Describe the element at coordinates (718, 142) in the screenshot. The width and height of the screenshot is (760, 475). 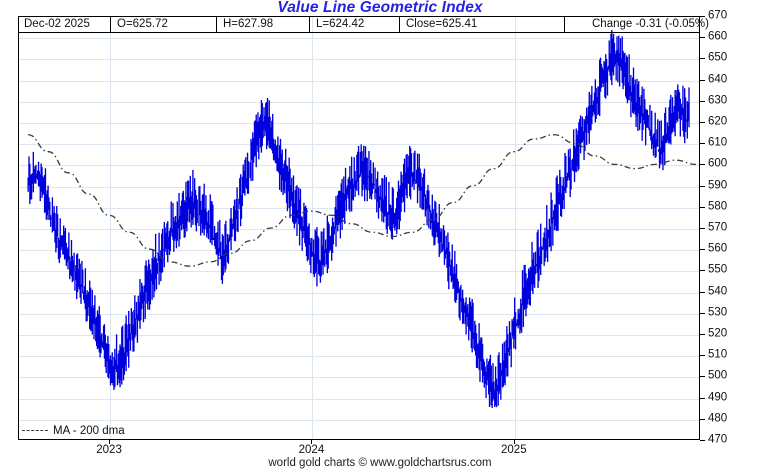
I see `y-axis-label: 610` at that location.